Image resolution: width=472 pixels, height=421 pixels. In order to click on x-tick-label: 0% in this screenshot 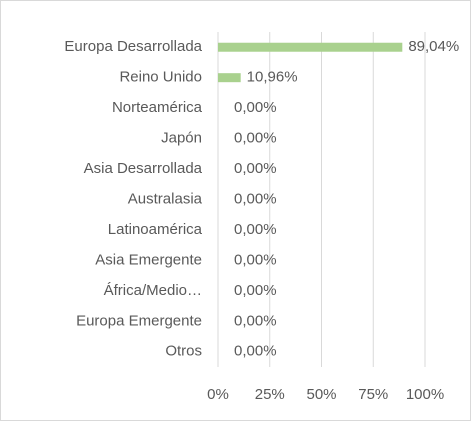, I will do `click(218, 394)`.